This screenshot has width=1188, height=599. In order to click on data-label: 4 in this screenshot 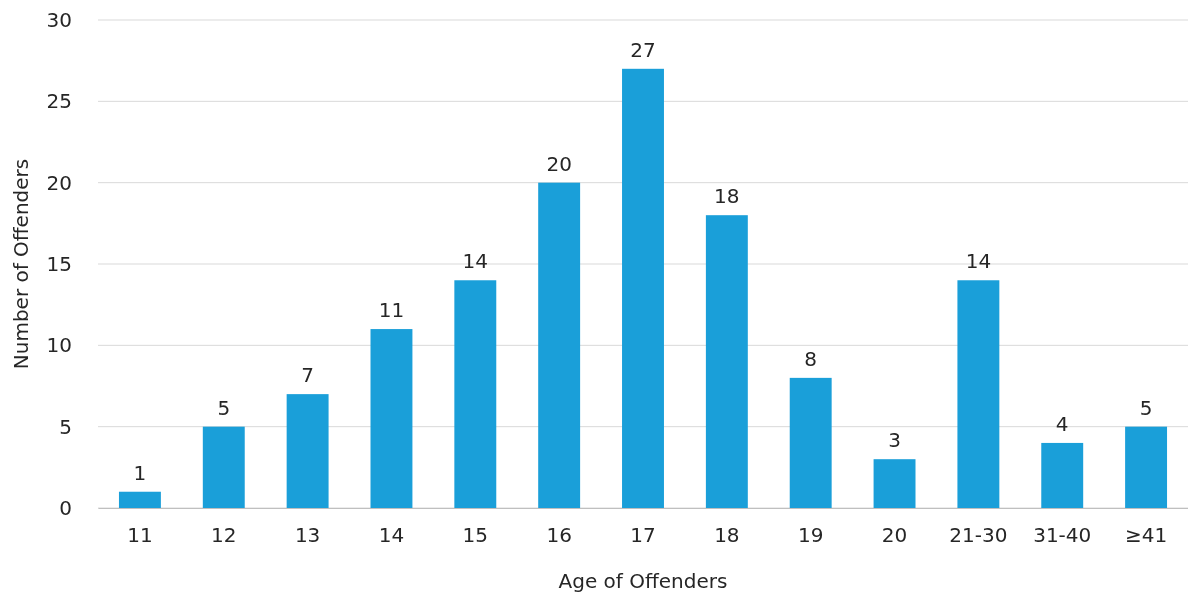, I will do `click(1062, 423)`.